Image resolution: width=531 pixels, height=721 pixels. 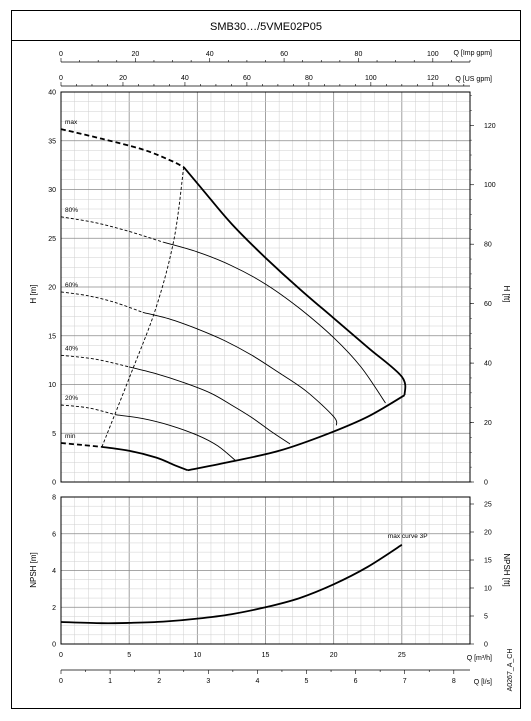 I want to click on npsh-curve, so click(x=231, y=584).